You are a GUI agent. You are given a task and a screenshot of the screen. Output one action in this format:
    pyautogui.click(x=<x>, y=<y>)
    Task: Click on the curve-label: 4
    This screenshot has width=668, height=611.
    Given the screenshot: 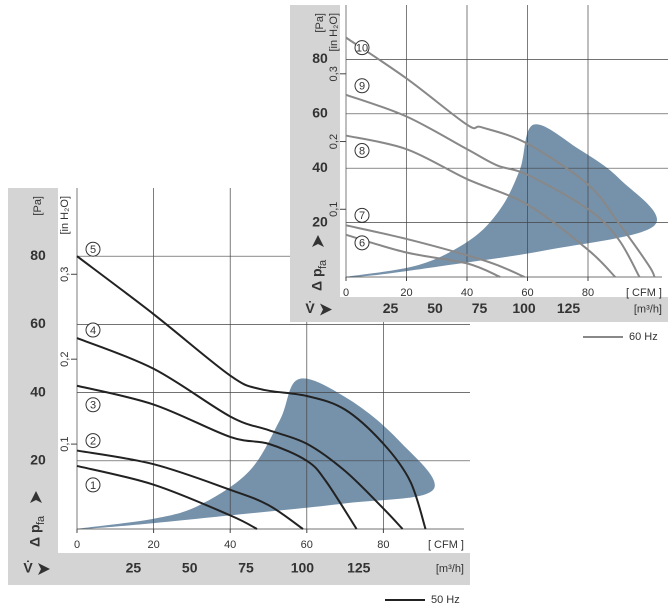 What is the action you would take?
    pyautogui.click(x=93, y=331)
    